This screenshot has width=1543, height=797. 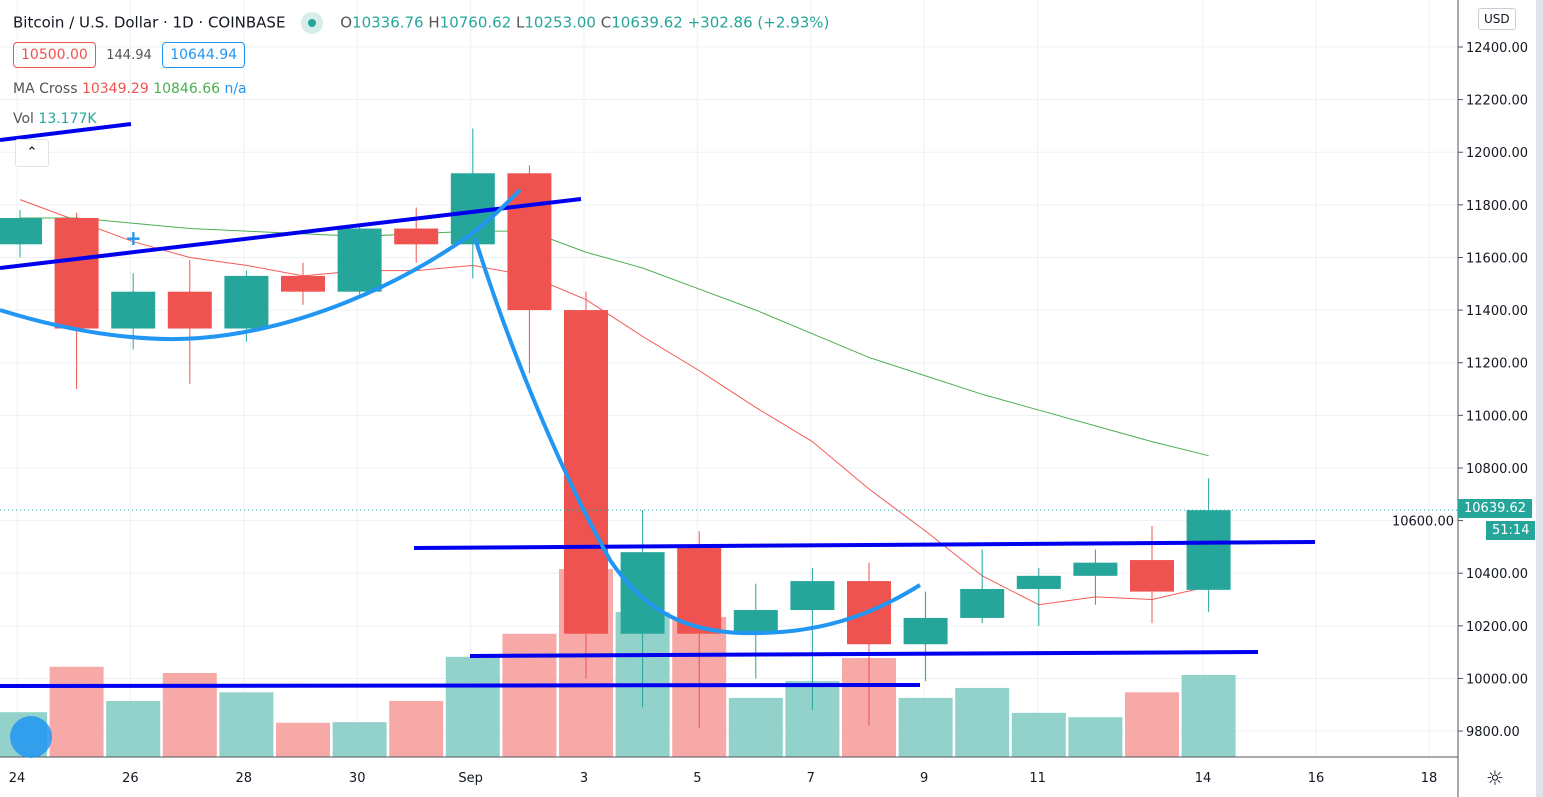 I want to click on time-tick-label: Sep, so click(x=470, y=778).